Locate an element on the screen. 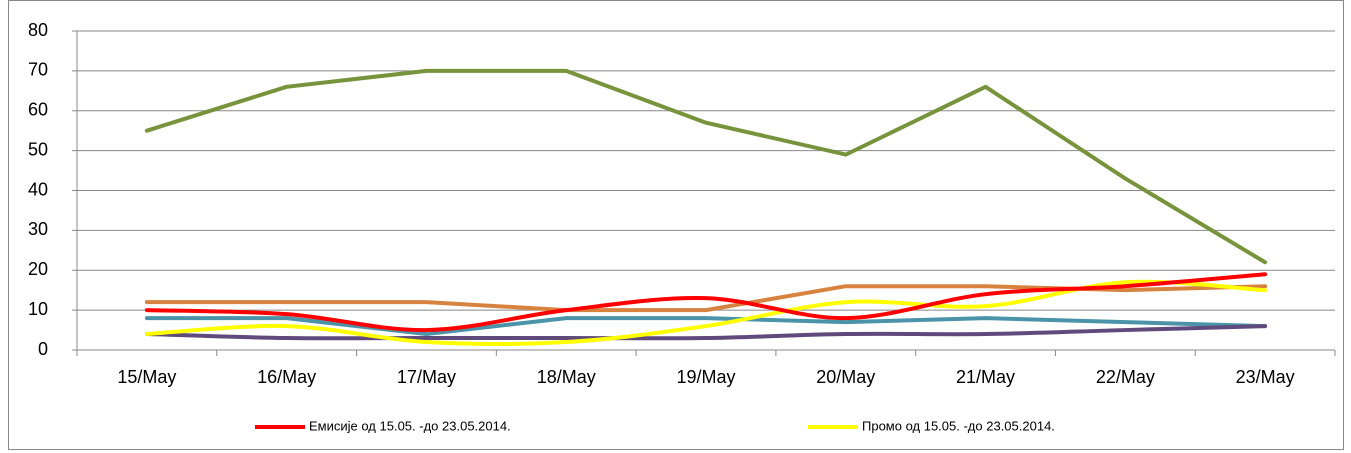  x-tick-label: 15/May is located at coordinates (146, 377).